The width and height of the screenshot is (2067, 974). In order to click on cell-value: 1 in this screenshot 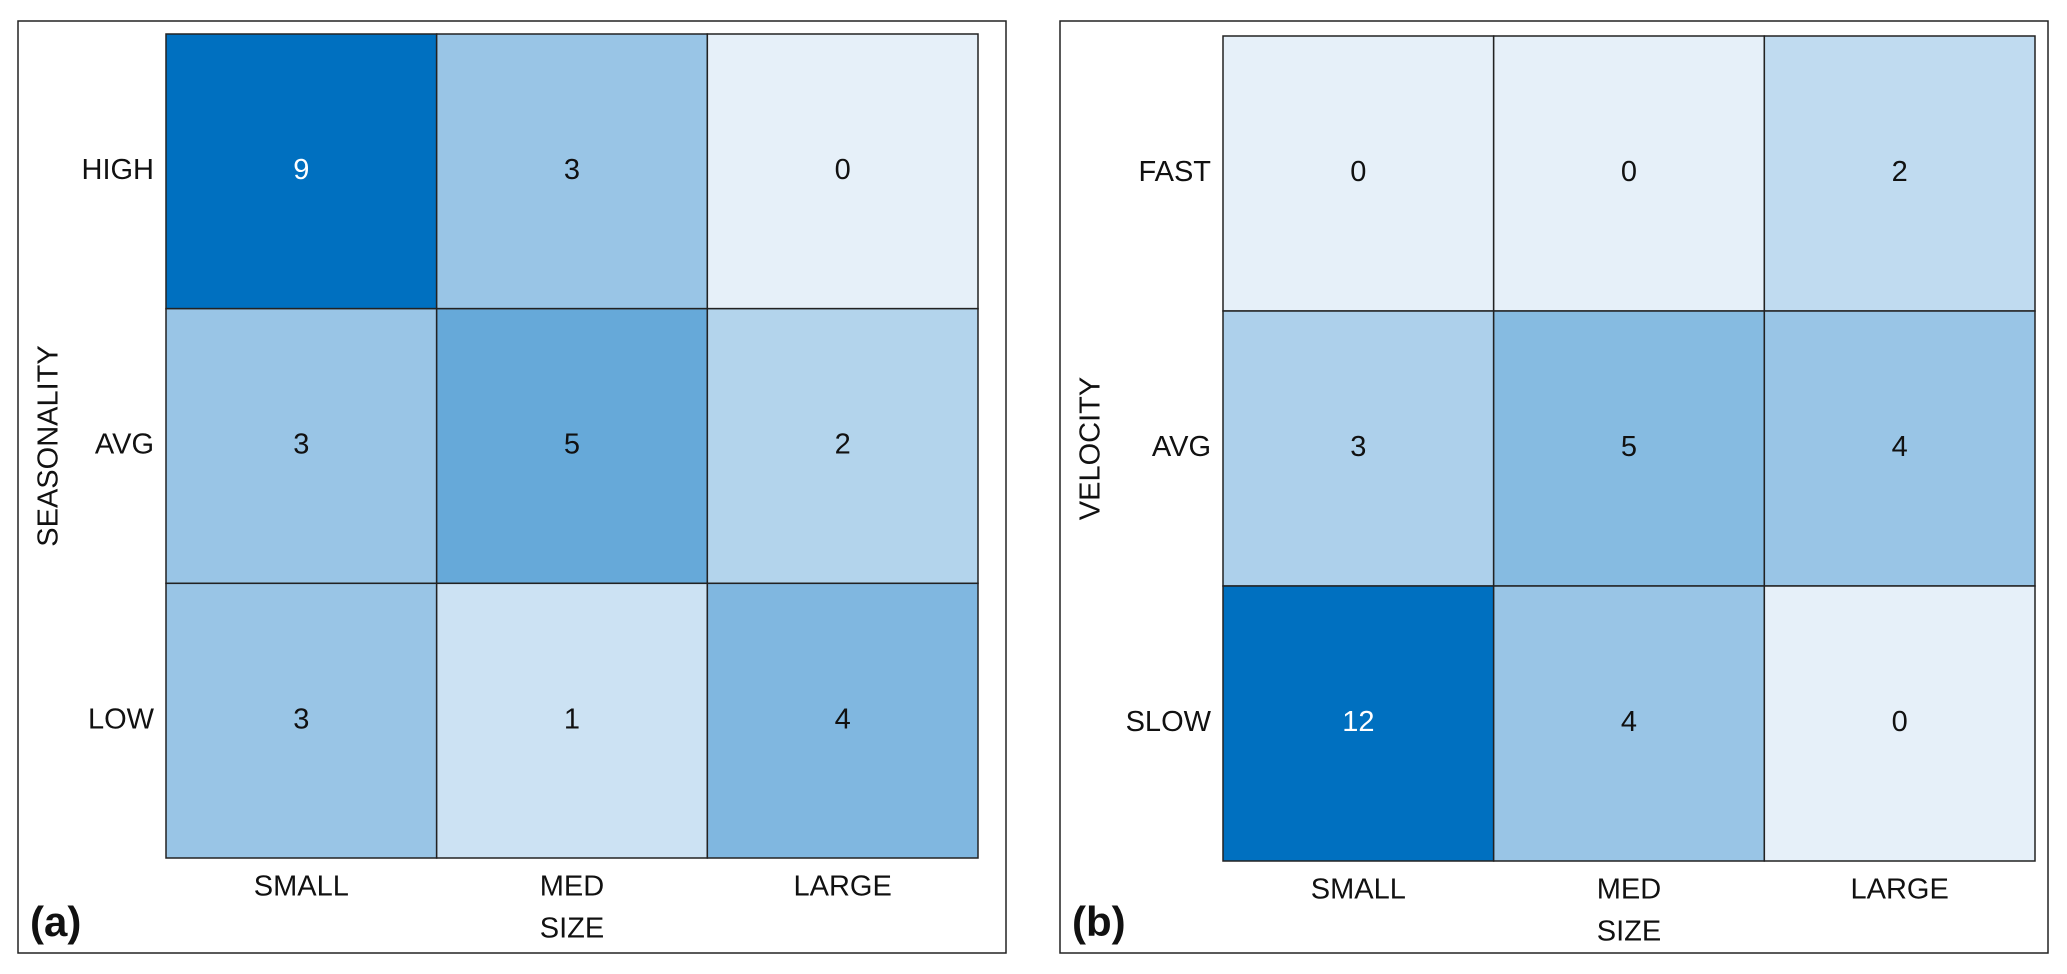, I will do `click(572, 719)`.